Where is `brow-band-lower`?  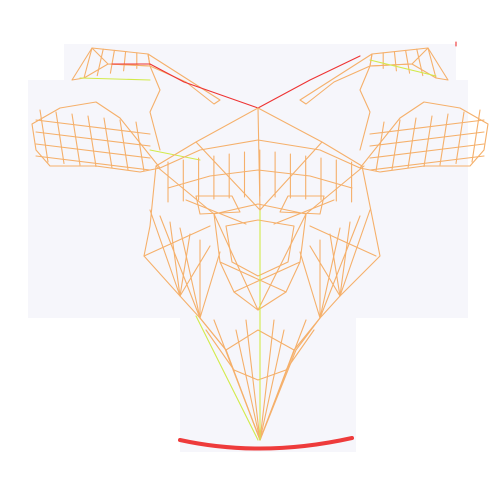
brow-band-lower is located at coordinates (260, 179).